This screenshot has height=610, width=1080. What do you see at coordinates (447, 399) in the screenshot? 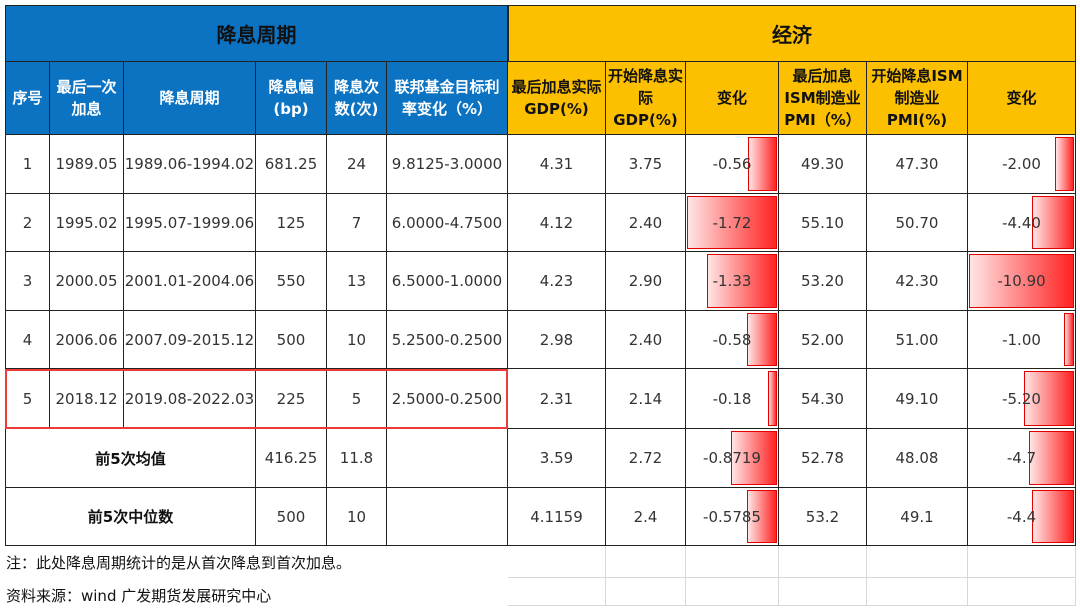
I see `cell-ffr-change: 2.5000-0.2500` at bounding box center [447, 399].